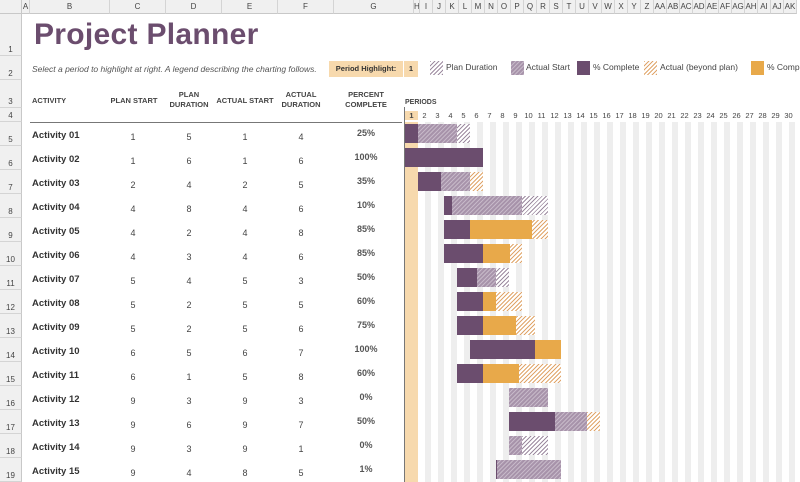 The image size is (800, 482). What do you see at coordinates (56, 399) in the screenshot?
I see `activity-name: Activity 12` at bounding box center [56, 399].